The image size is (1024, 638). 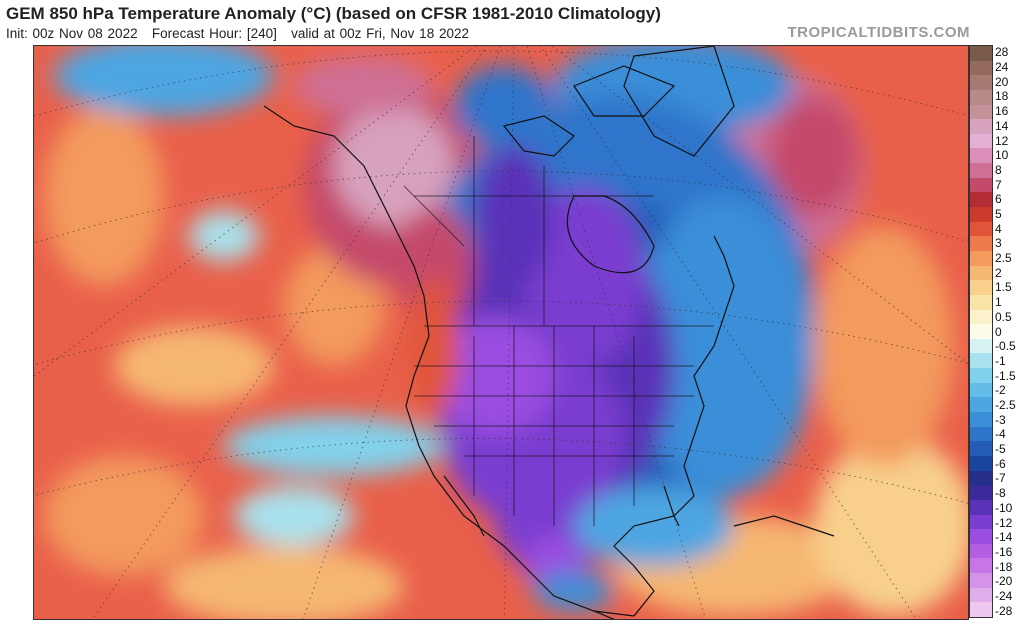 What do you see at coordinates (1003, 316) in the screenshot?
I see `legend-tick-label: 0.5` at bounding box center [1003, 316].